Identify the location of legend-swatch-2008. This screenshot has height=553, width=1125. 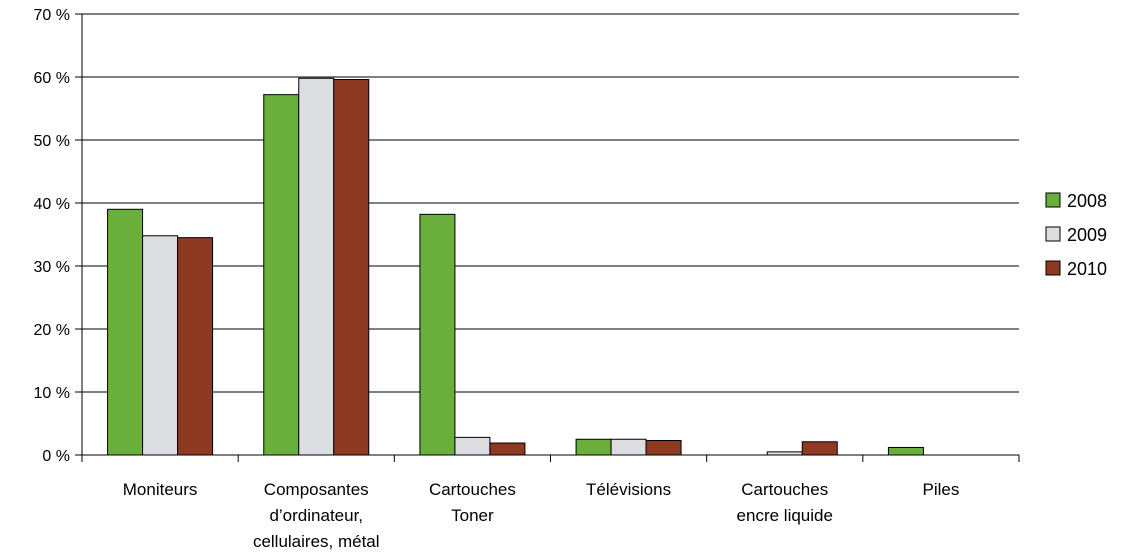
(1053, 200).